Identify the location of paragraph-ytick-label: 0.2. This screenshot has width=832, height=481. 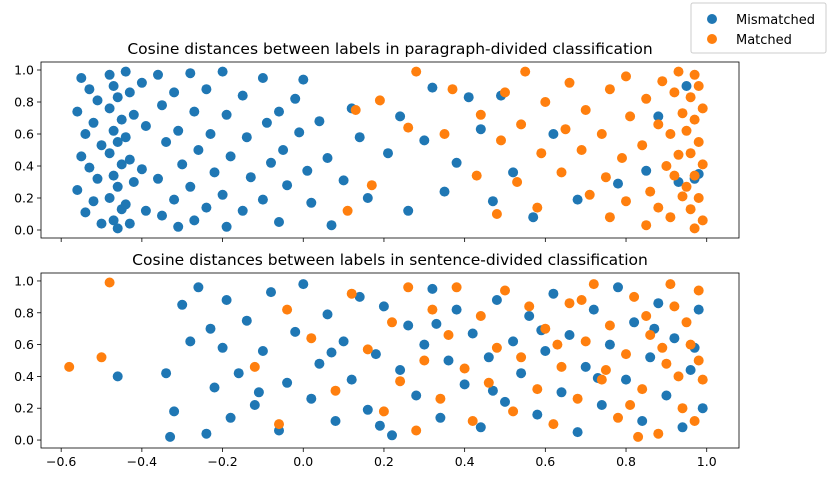
(24, 198).